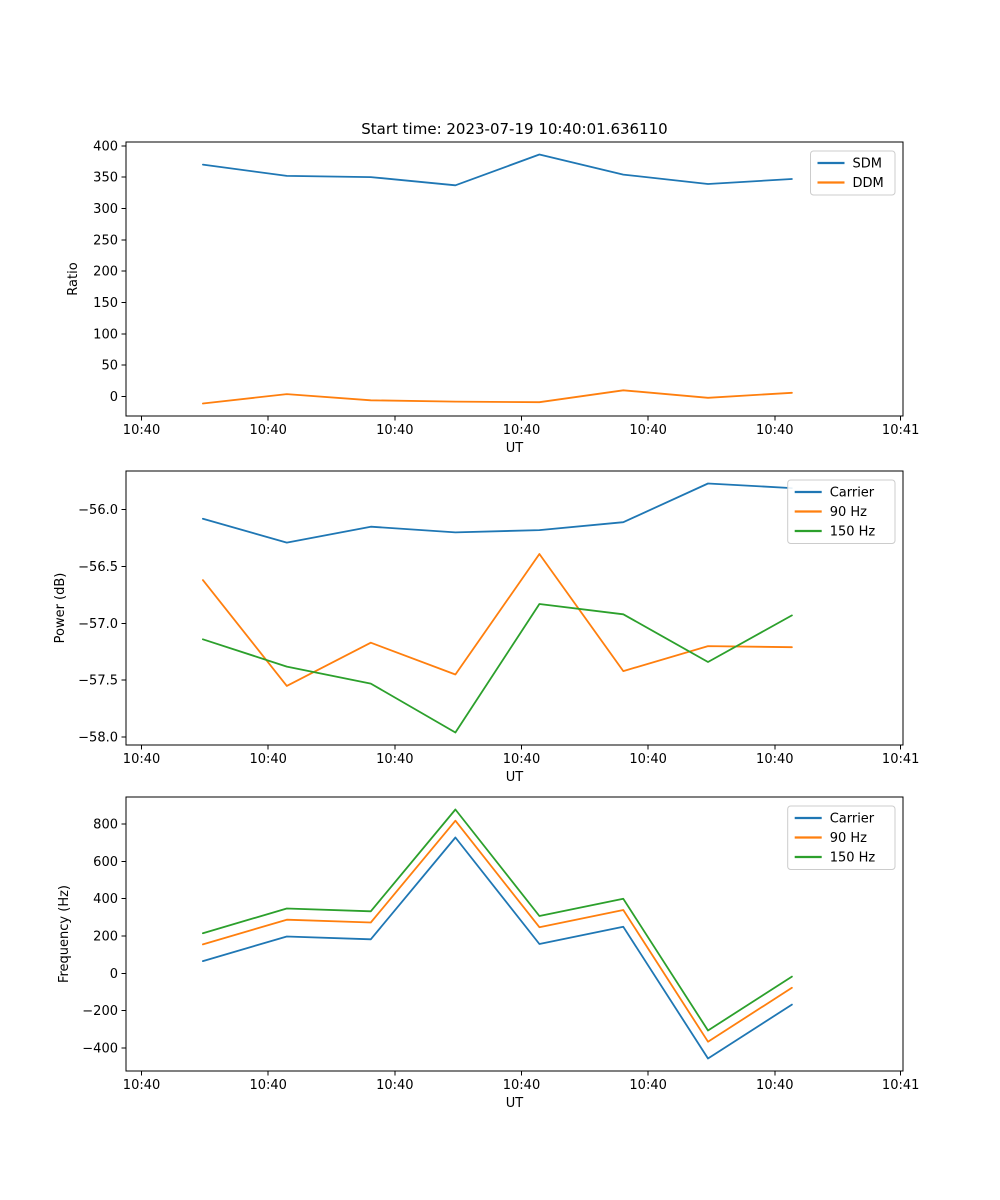 This screenshot has height=1200, width=1000. What do you see at coordinates (64, 934) in the screenshot?
I see `y-axis-label: Frequency (Hz)` at bounding box center [64, 934].